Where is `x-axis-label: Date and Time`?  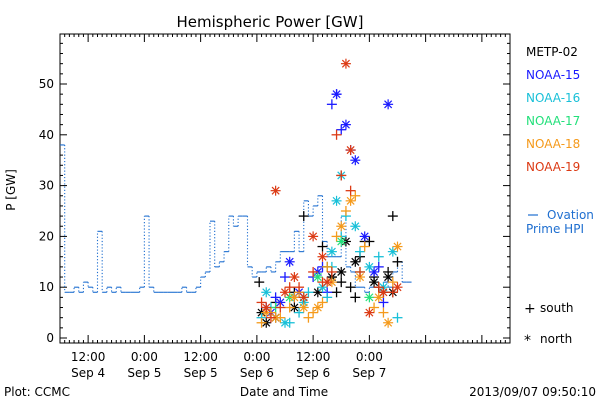 x-axis-label: Date and Time is located at coordinates (284, 392).